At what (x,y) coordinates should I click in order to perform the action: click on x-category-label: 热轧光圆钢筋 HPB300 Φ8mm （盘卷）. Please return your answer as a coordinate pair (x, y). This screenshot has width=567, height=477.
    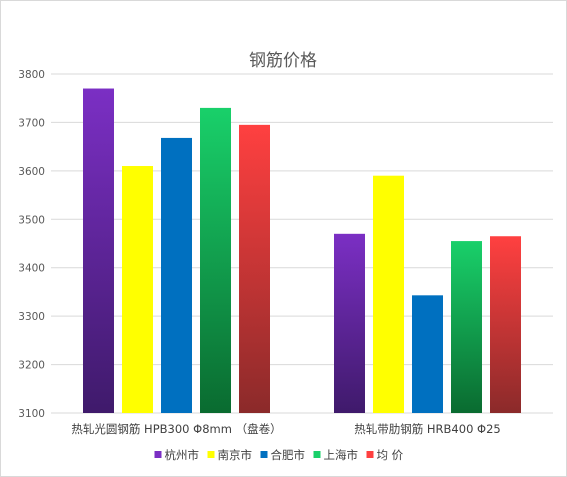
    Looking at the image, I should click on (176, 429).